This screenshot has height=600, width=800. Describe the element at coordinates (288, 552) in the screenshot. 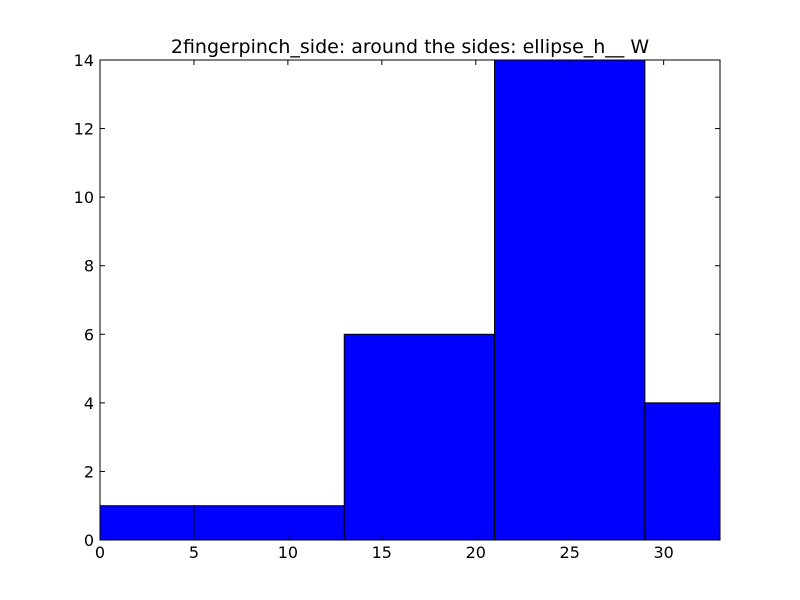

I see `x-tick-label-2: 10` at that location.